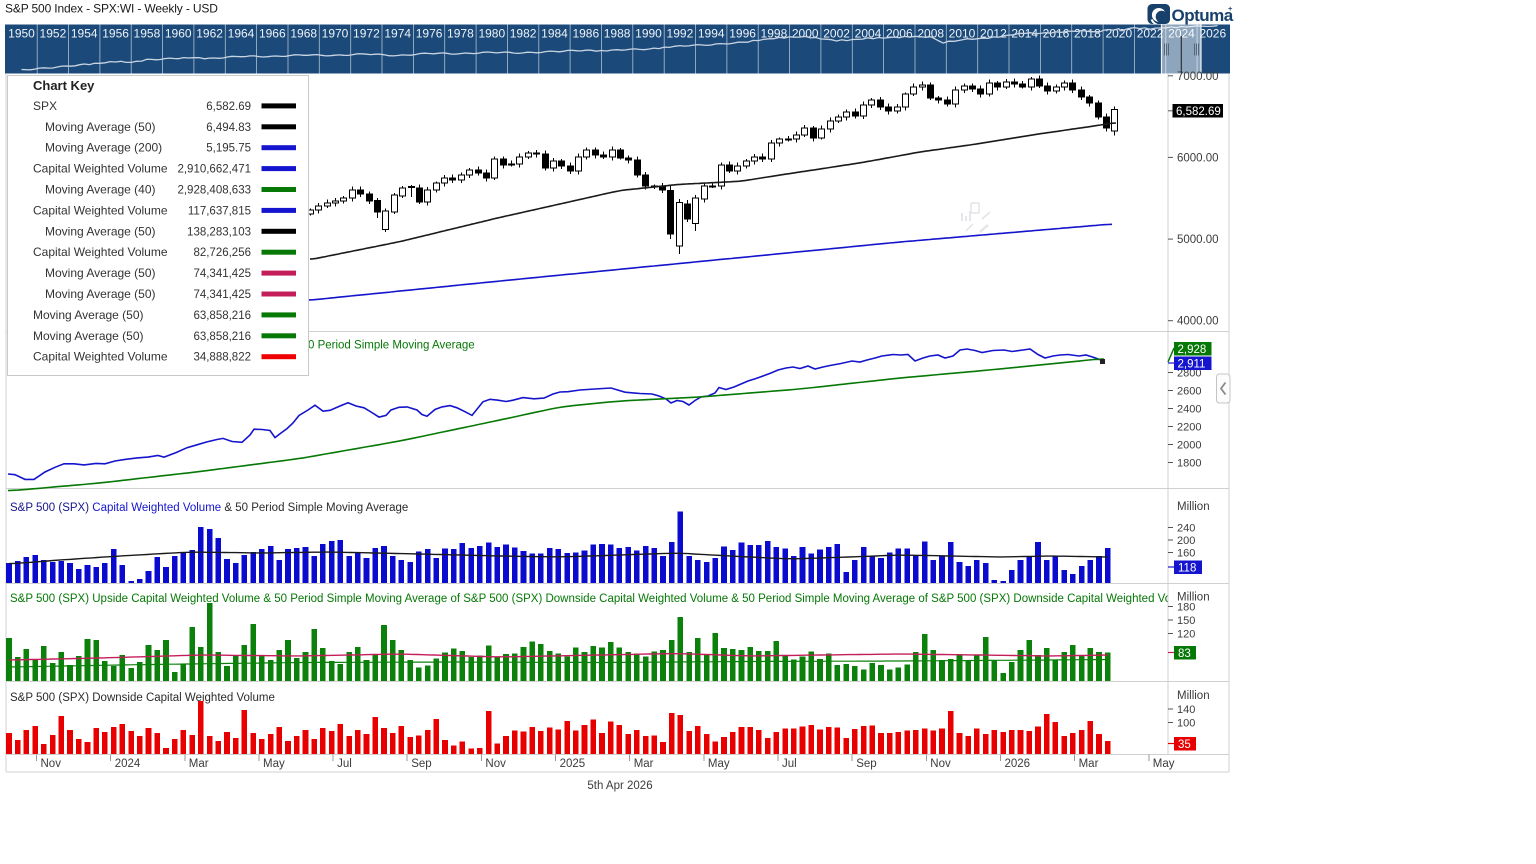  Describe the element at coordinates (1186, 529) in the screenshot. I see `svg-text: 240` at that location.